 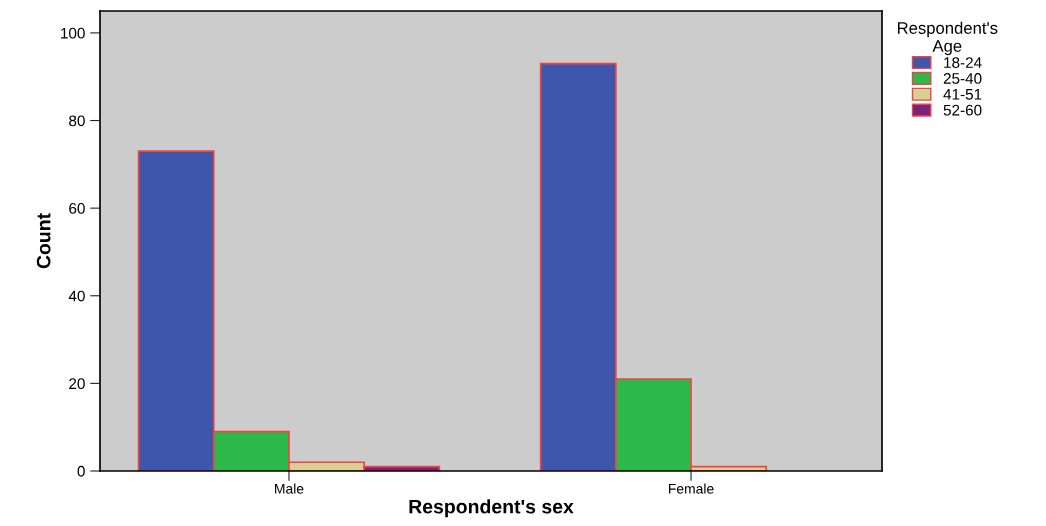 I want to click on x-axis-title: Respondent's sex, so click(x=491, y=508).